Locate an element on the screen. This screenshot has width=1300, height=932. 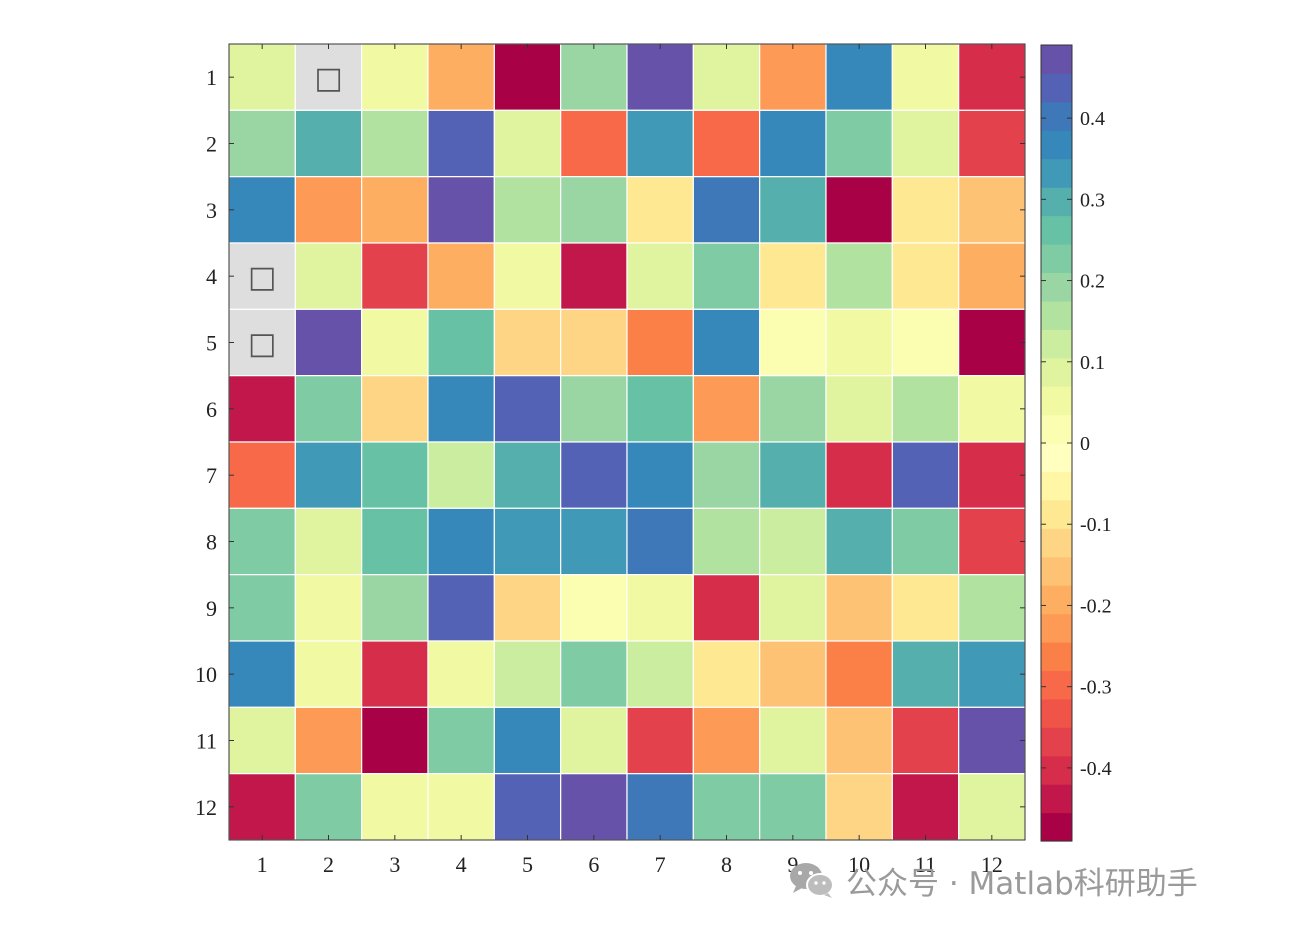
x-tick-label: 2 is located at coordinates (328, 864).